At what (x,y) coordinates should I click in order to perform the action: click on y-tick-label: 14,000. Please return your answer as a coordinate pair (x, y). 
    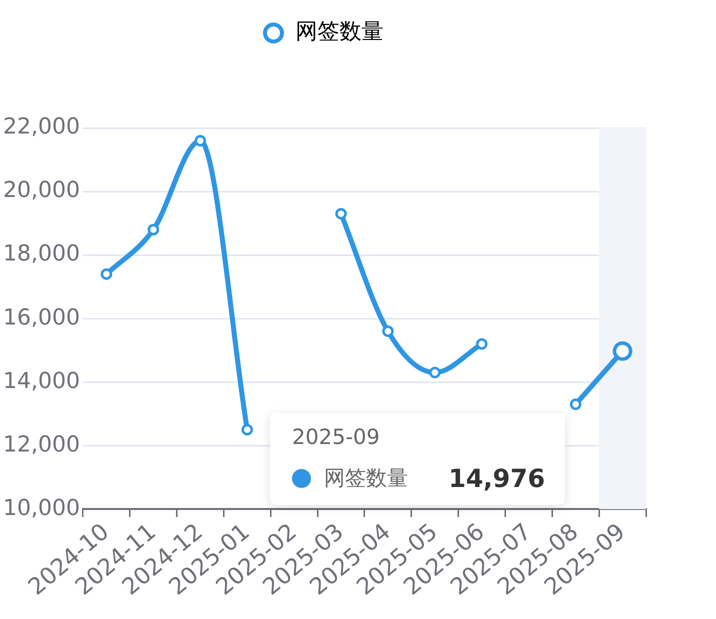
    Looking at the image, I should click on (41, 381).